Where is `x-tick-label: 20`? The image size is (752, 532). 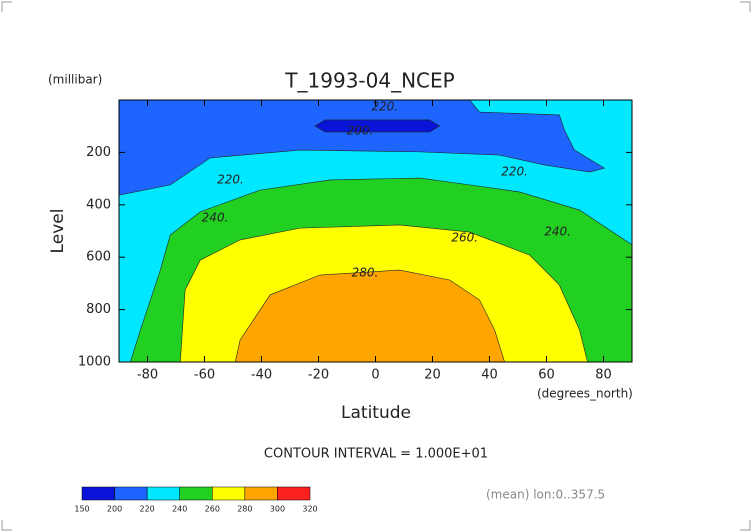
x-tick-label: 20 is located at coordinates (432, 375).